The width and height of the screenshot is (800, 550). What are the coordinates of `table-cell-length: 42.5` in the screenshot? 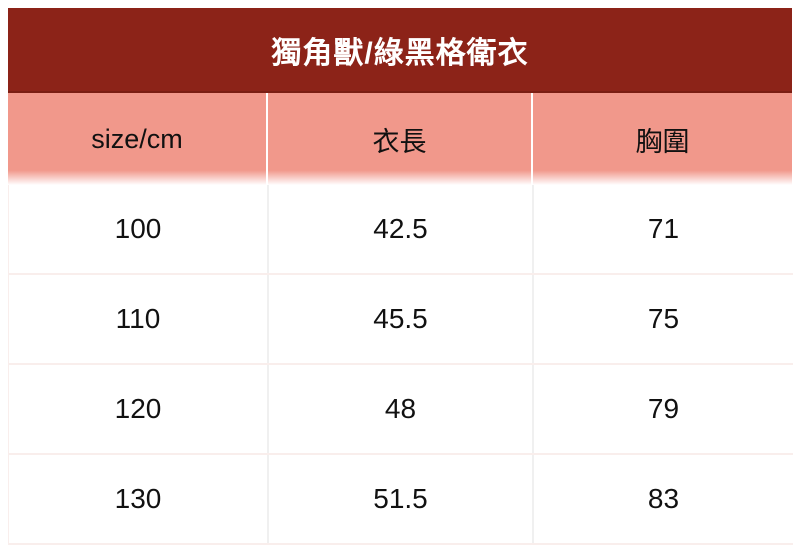 It's located at (399, 229).